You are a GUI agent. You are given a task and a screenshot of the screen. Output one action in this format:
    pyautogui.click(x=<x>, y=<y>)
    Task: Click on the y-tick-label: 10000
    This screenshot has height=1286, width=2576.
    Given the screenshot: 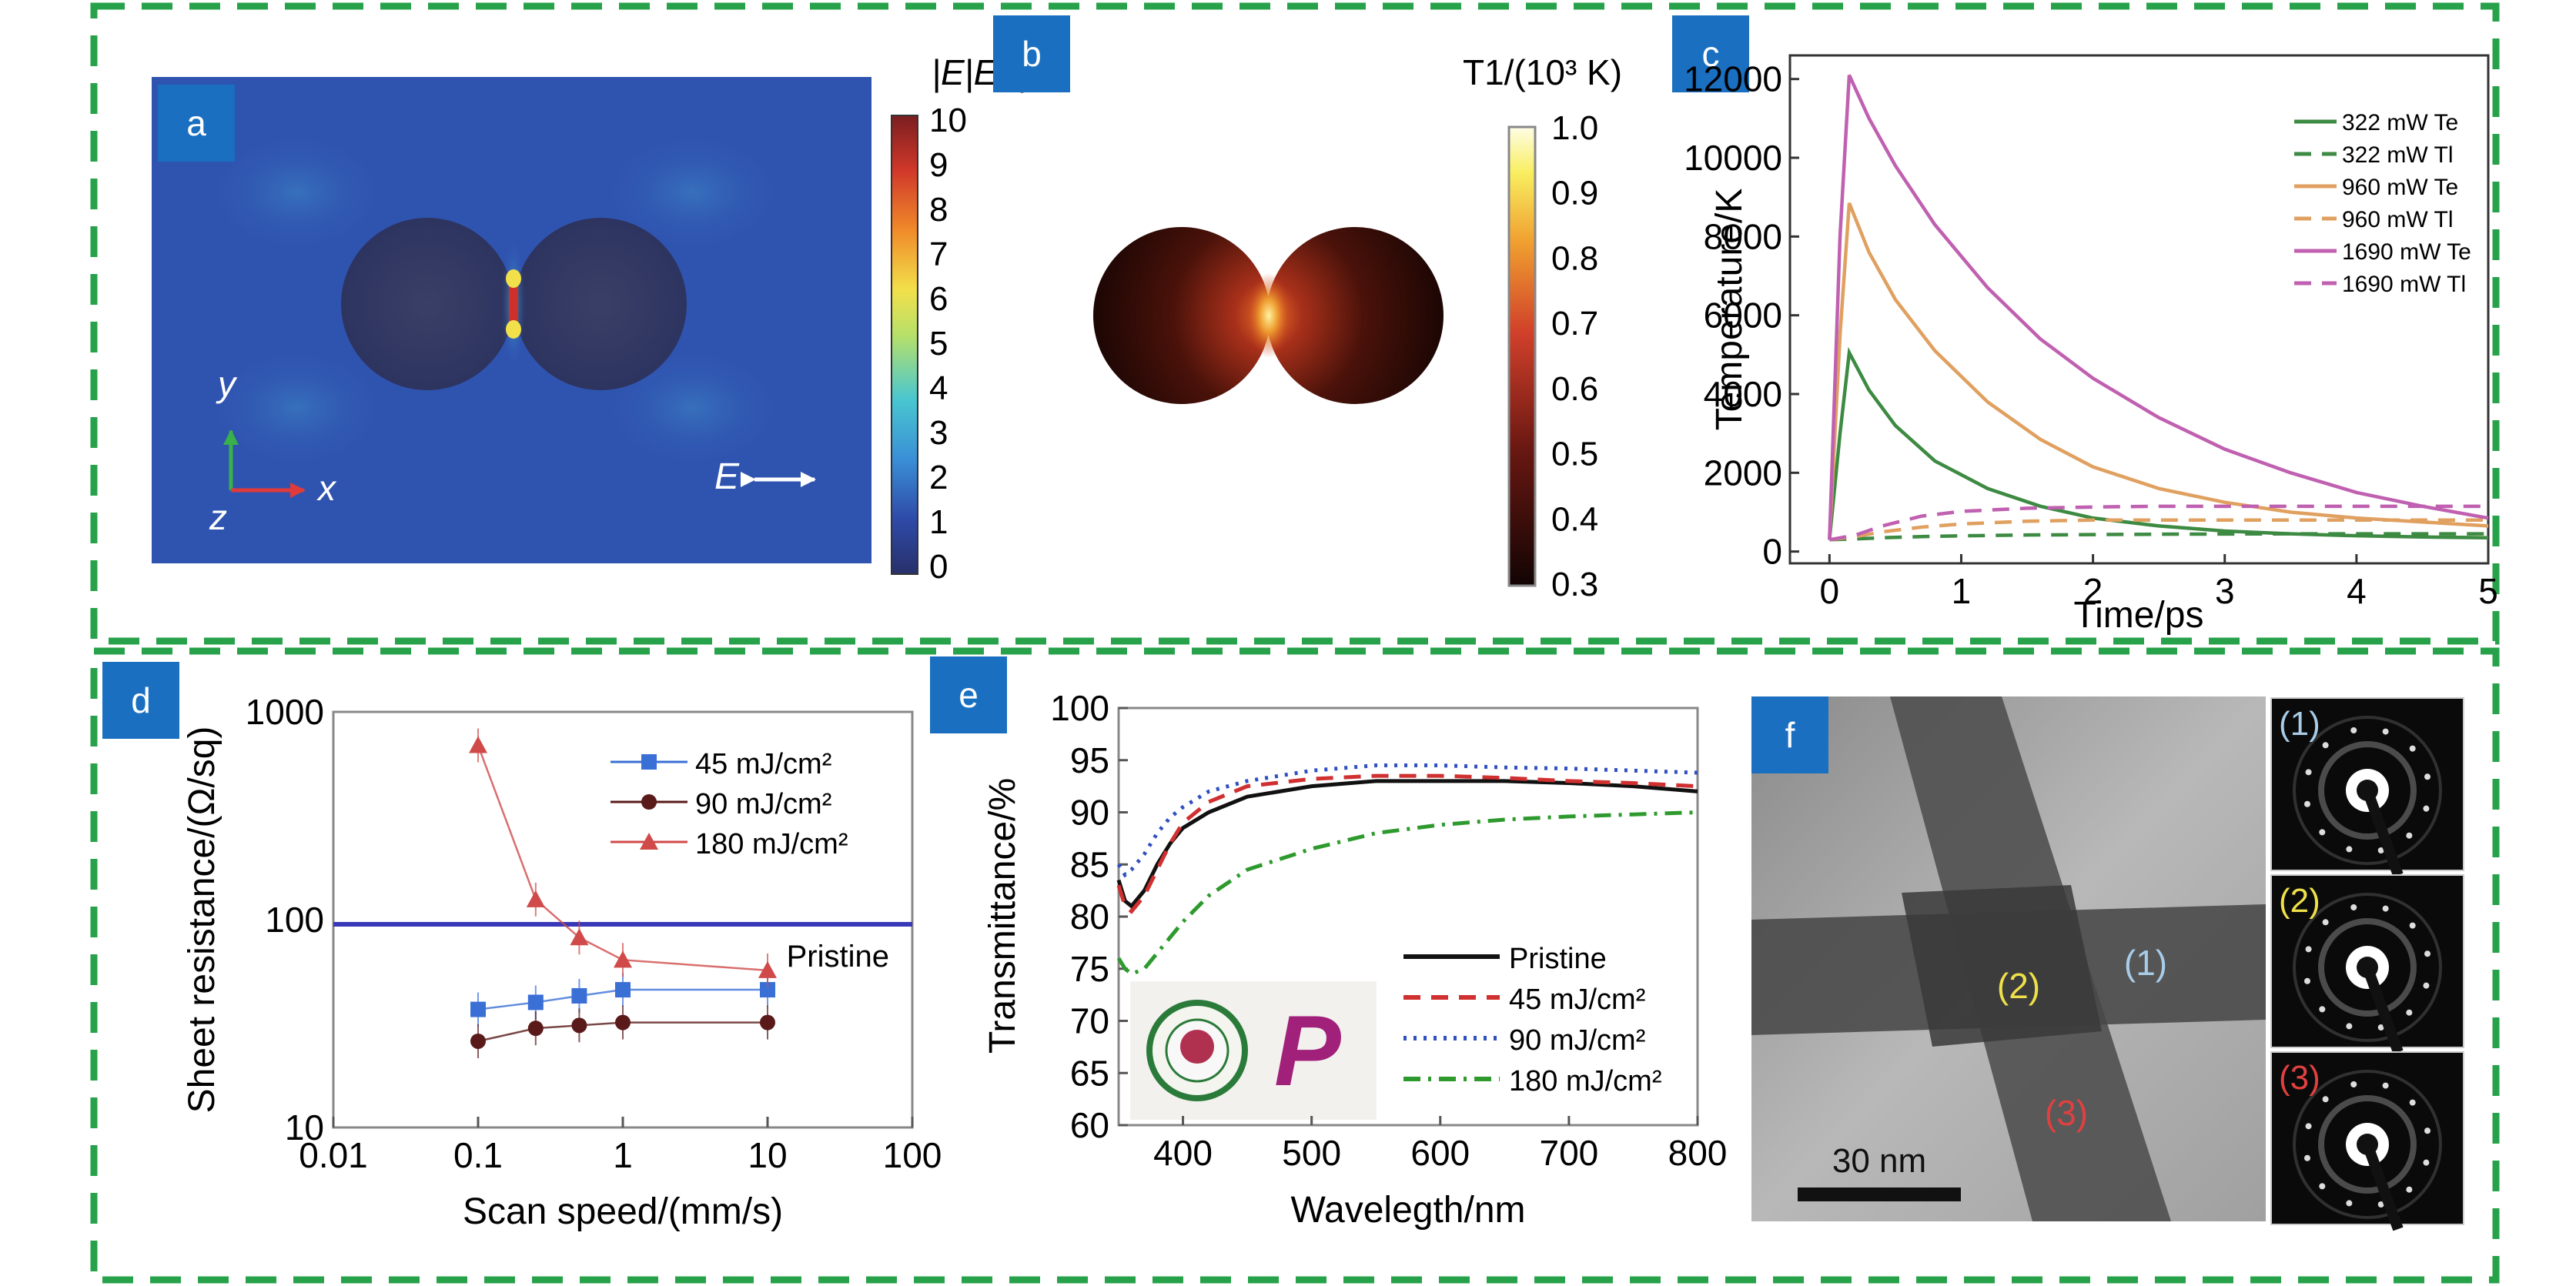 What is the action you would take?
    pyautogui.click(x=1733, y=158)
    